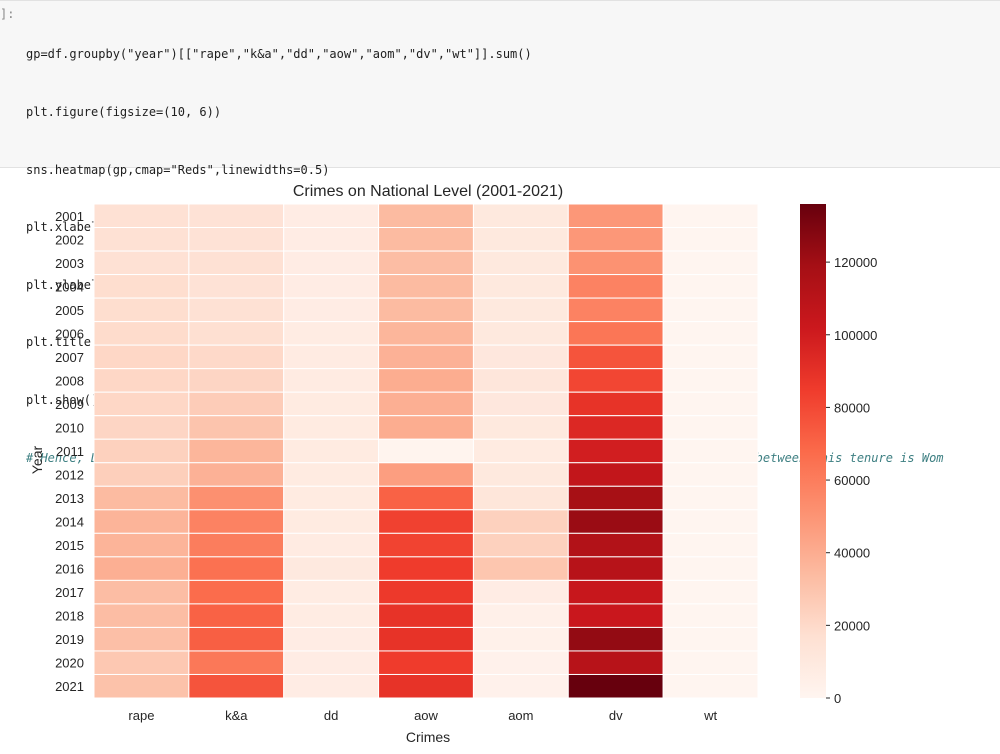 This screenshot has height=754, width=1000. What do you see at coordinates (520, 715) in the screenshot?
I see `x-tick-label: aom` at bounding box center [520, 715].